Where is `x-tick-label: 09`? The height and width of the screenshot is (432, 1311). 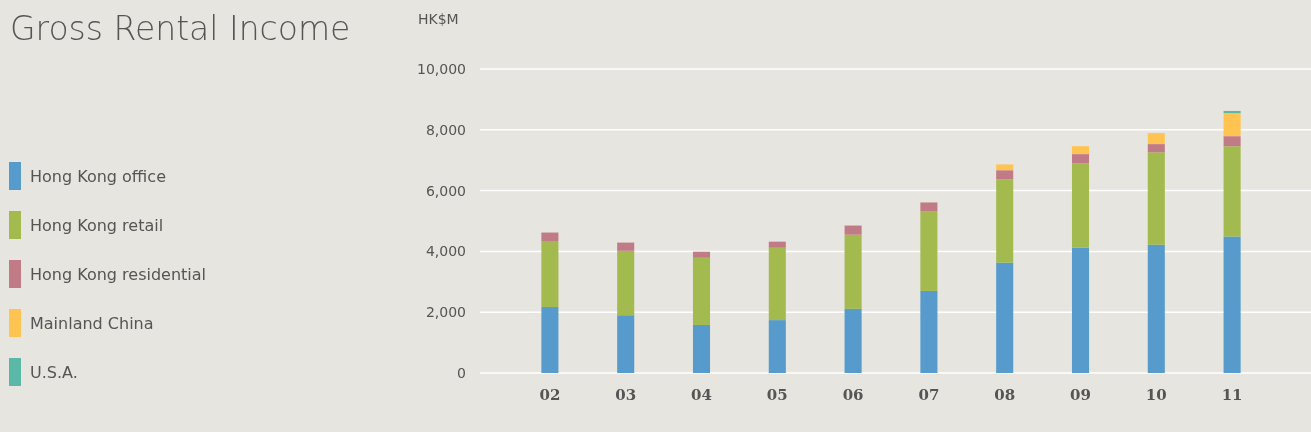
x-tick-label: 09 is located at coordinates (1080, 395).